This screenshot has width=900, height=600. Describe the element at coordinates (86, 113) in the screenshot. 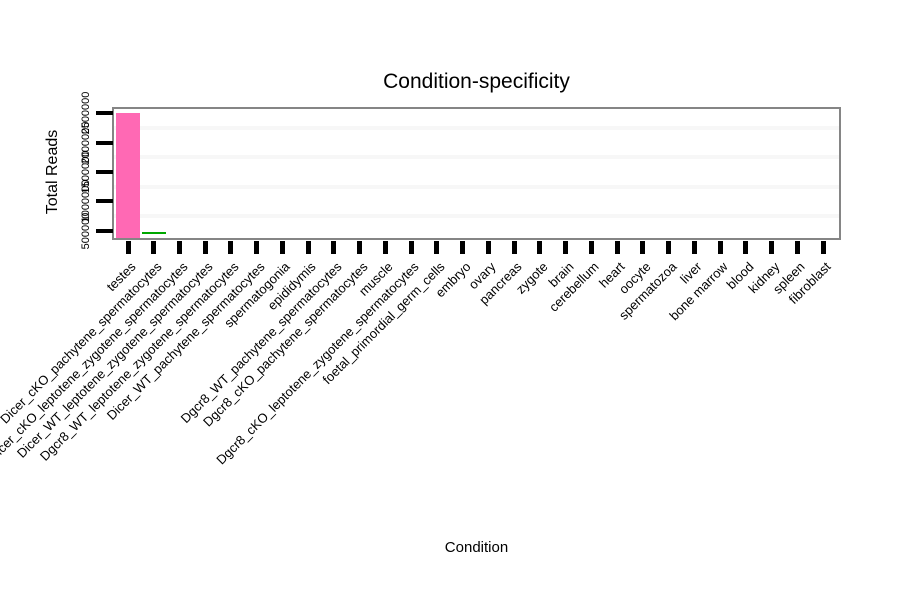

I see `y-tick-label: 2500000` at that location.